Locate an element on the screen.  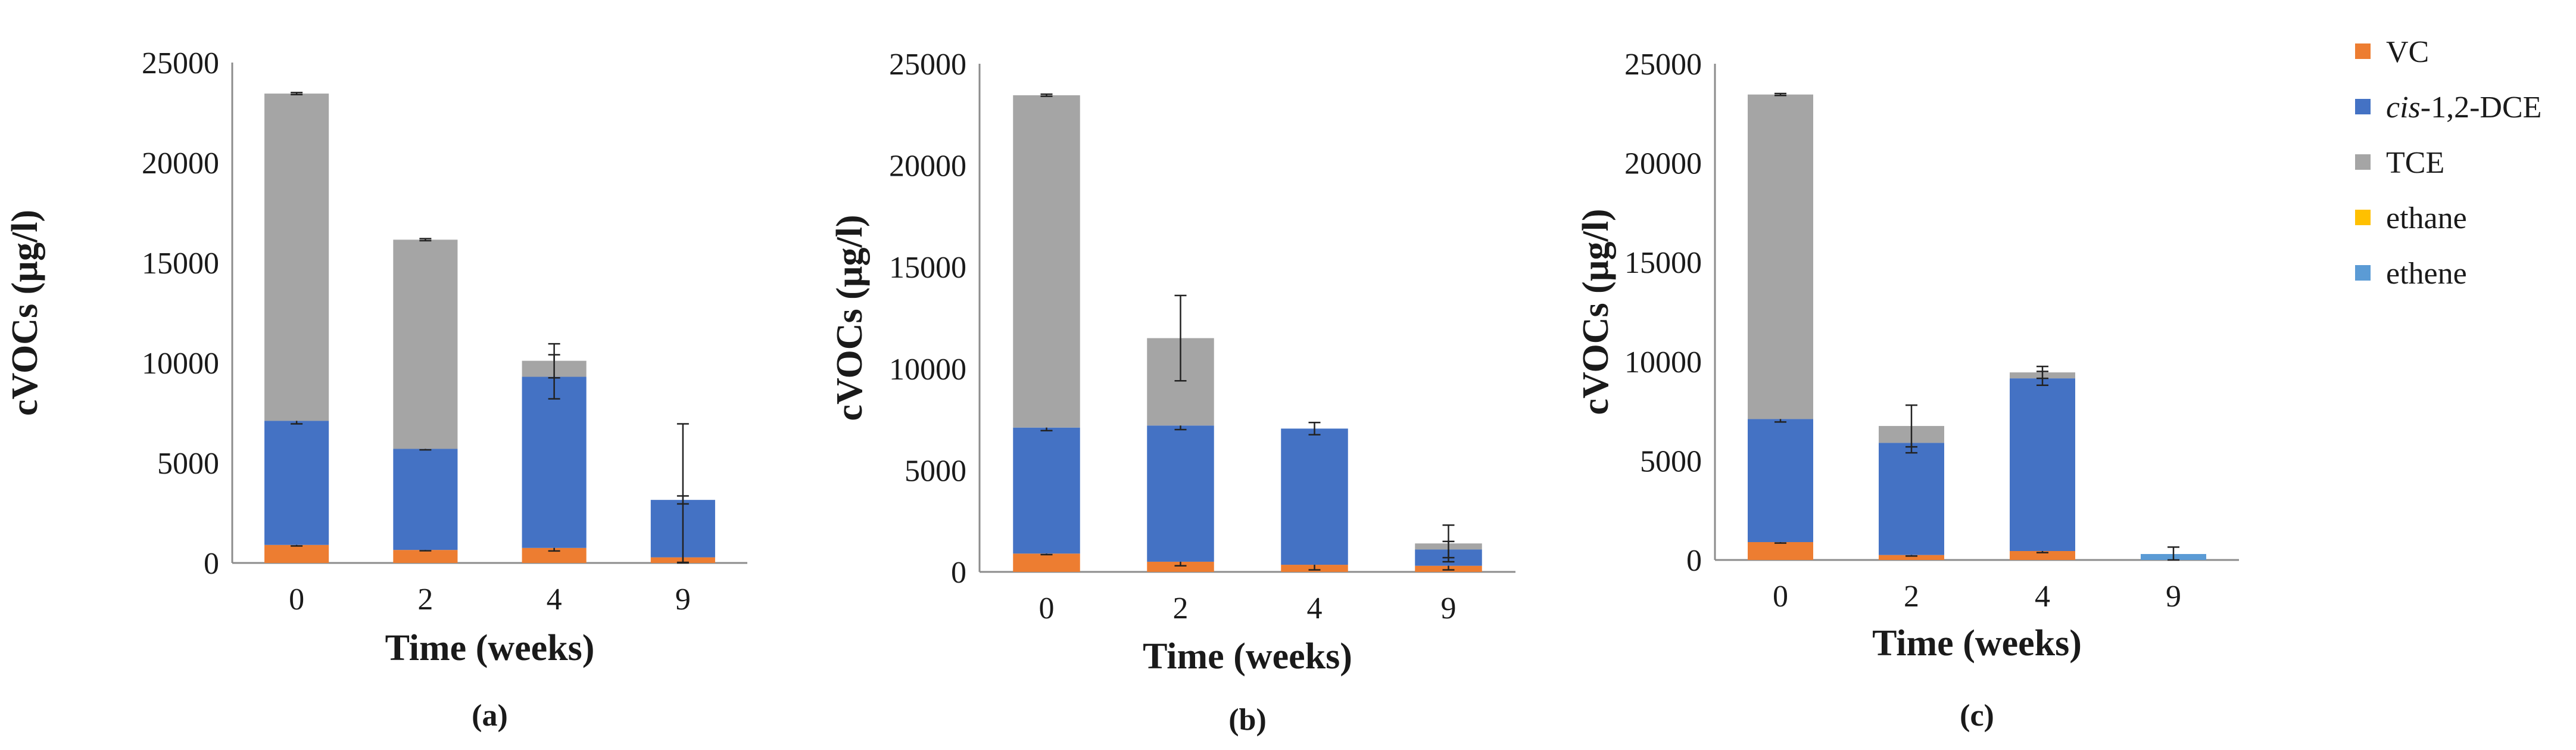
legend-item-cis-dce: cis-1,2-DCE is located at coordinates (2448, 108).